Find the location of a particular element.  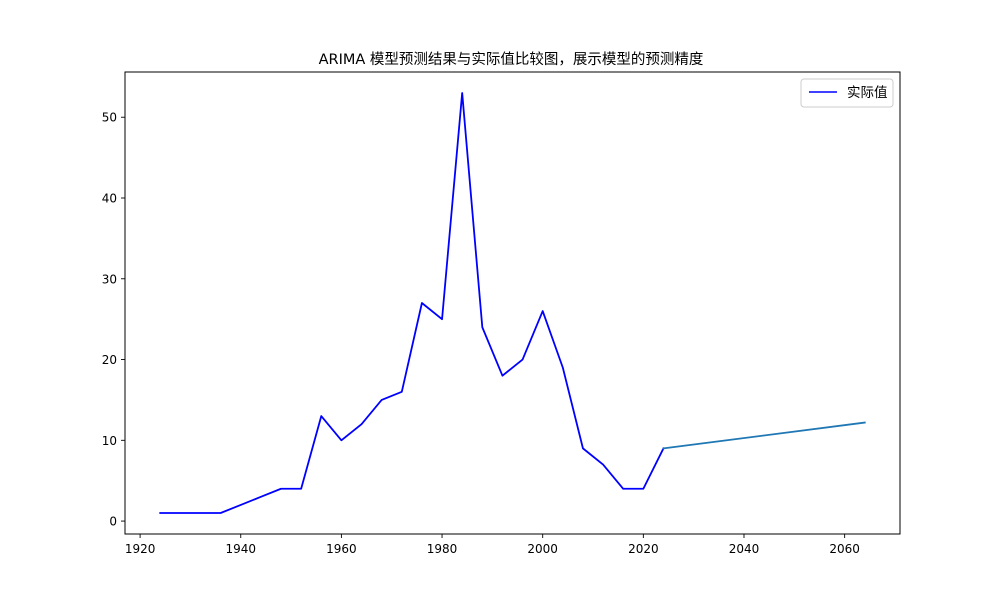

x-tick-label: 2040 is located at coordinates (744, 549).